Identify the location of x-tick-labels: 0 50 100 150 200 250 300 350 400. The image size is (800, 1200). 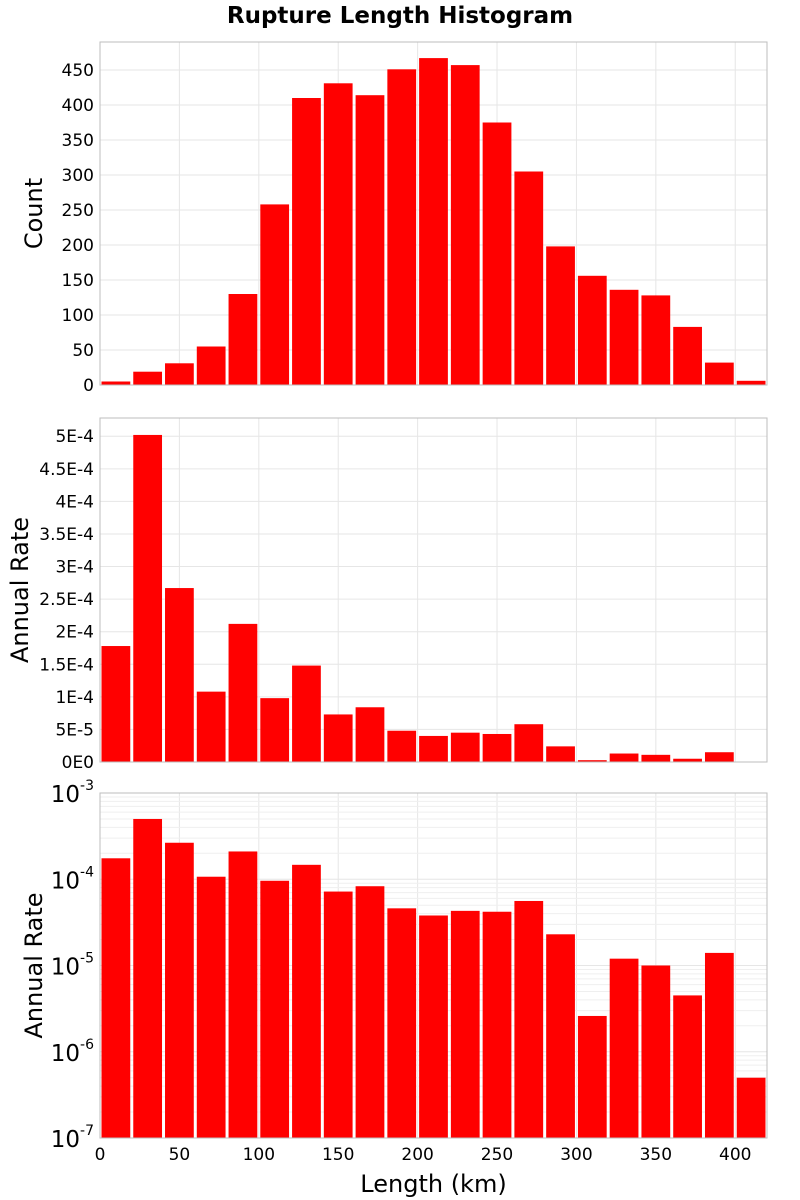
(423, 1155).